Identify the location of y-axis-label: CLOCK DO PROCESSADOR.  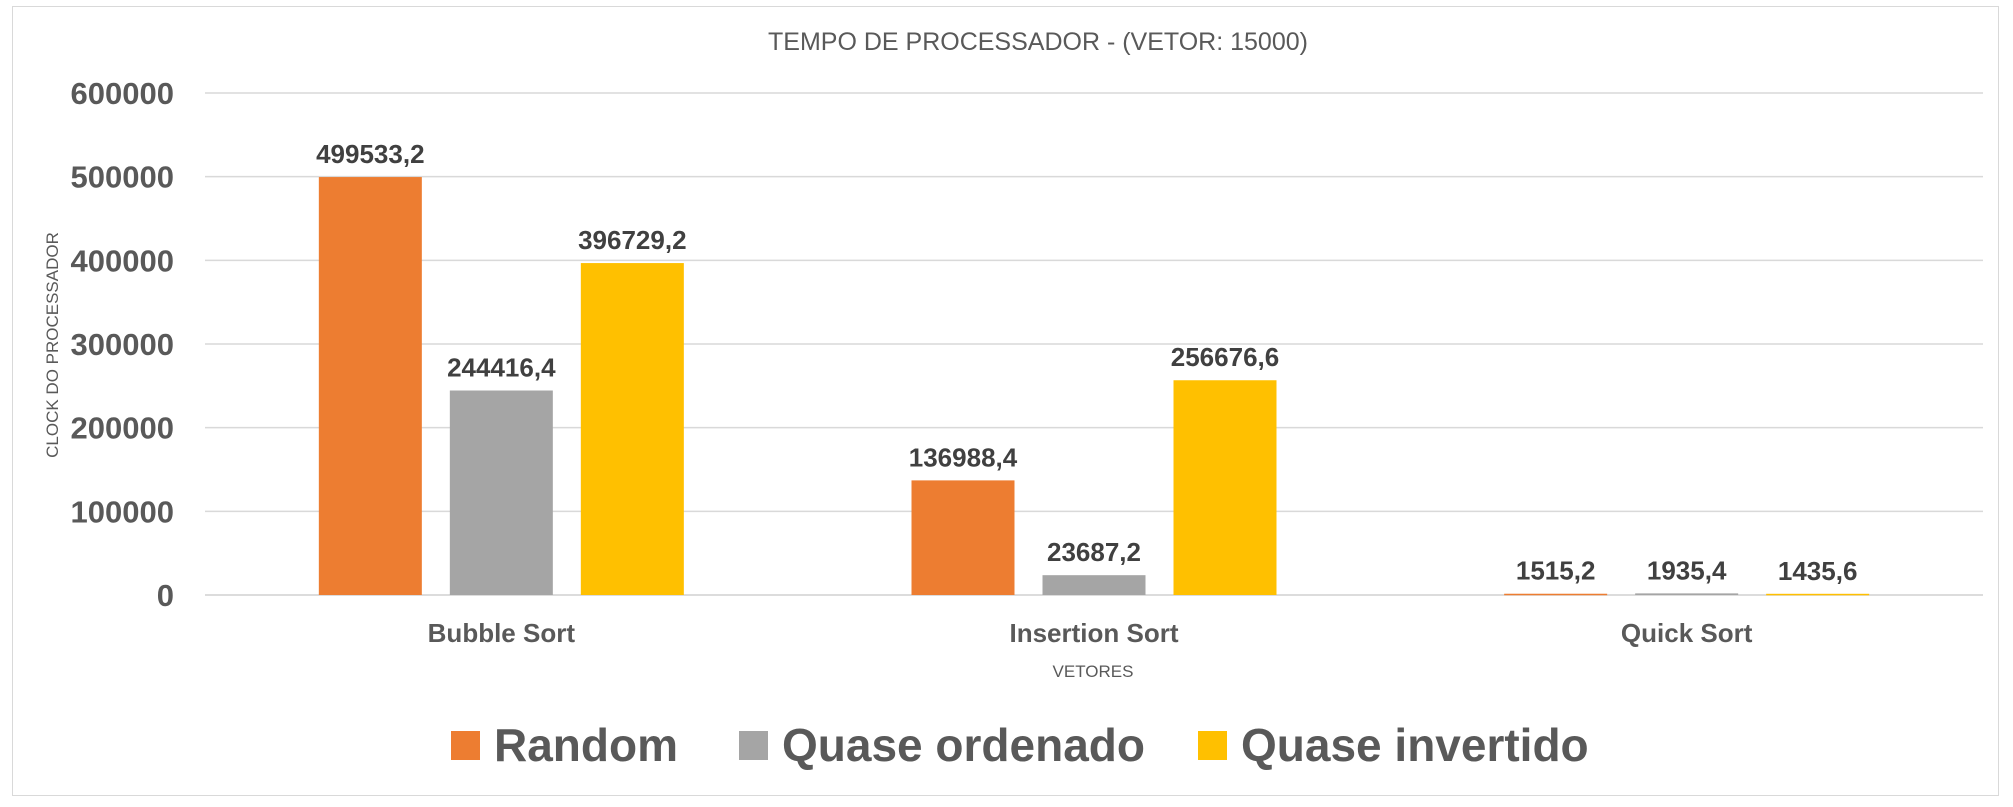
(52, 345).